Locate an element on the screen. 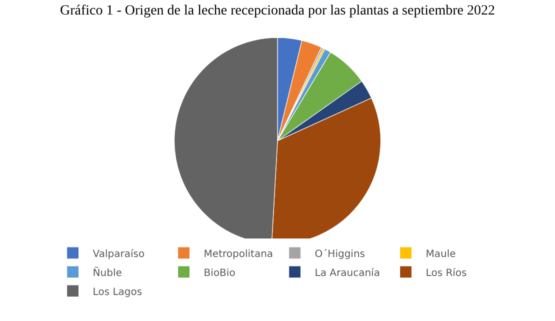  legend-label: Valparaíso is located at coordinates (118, 254).